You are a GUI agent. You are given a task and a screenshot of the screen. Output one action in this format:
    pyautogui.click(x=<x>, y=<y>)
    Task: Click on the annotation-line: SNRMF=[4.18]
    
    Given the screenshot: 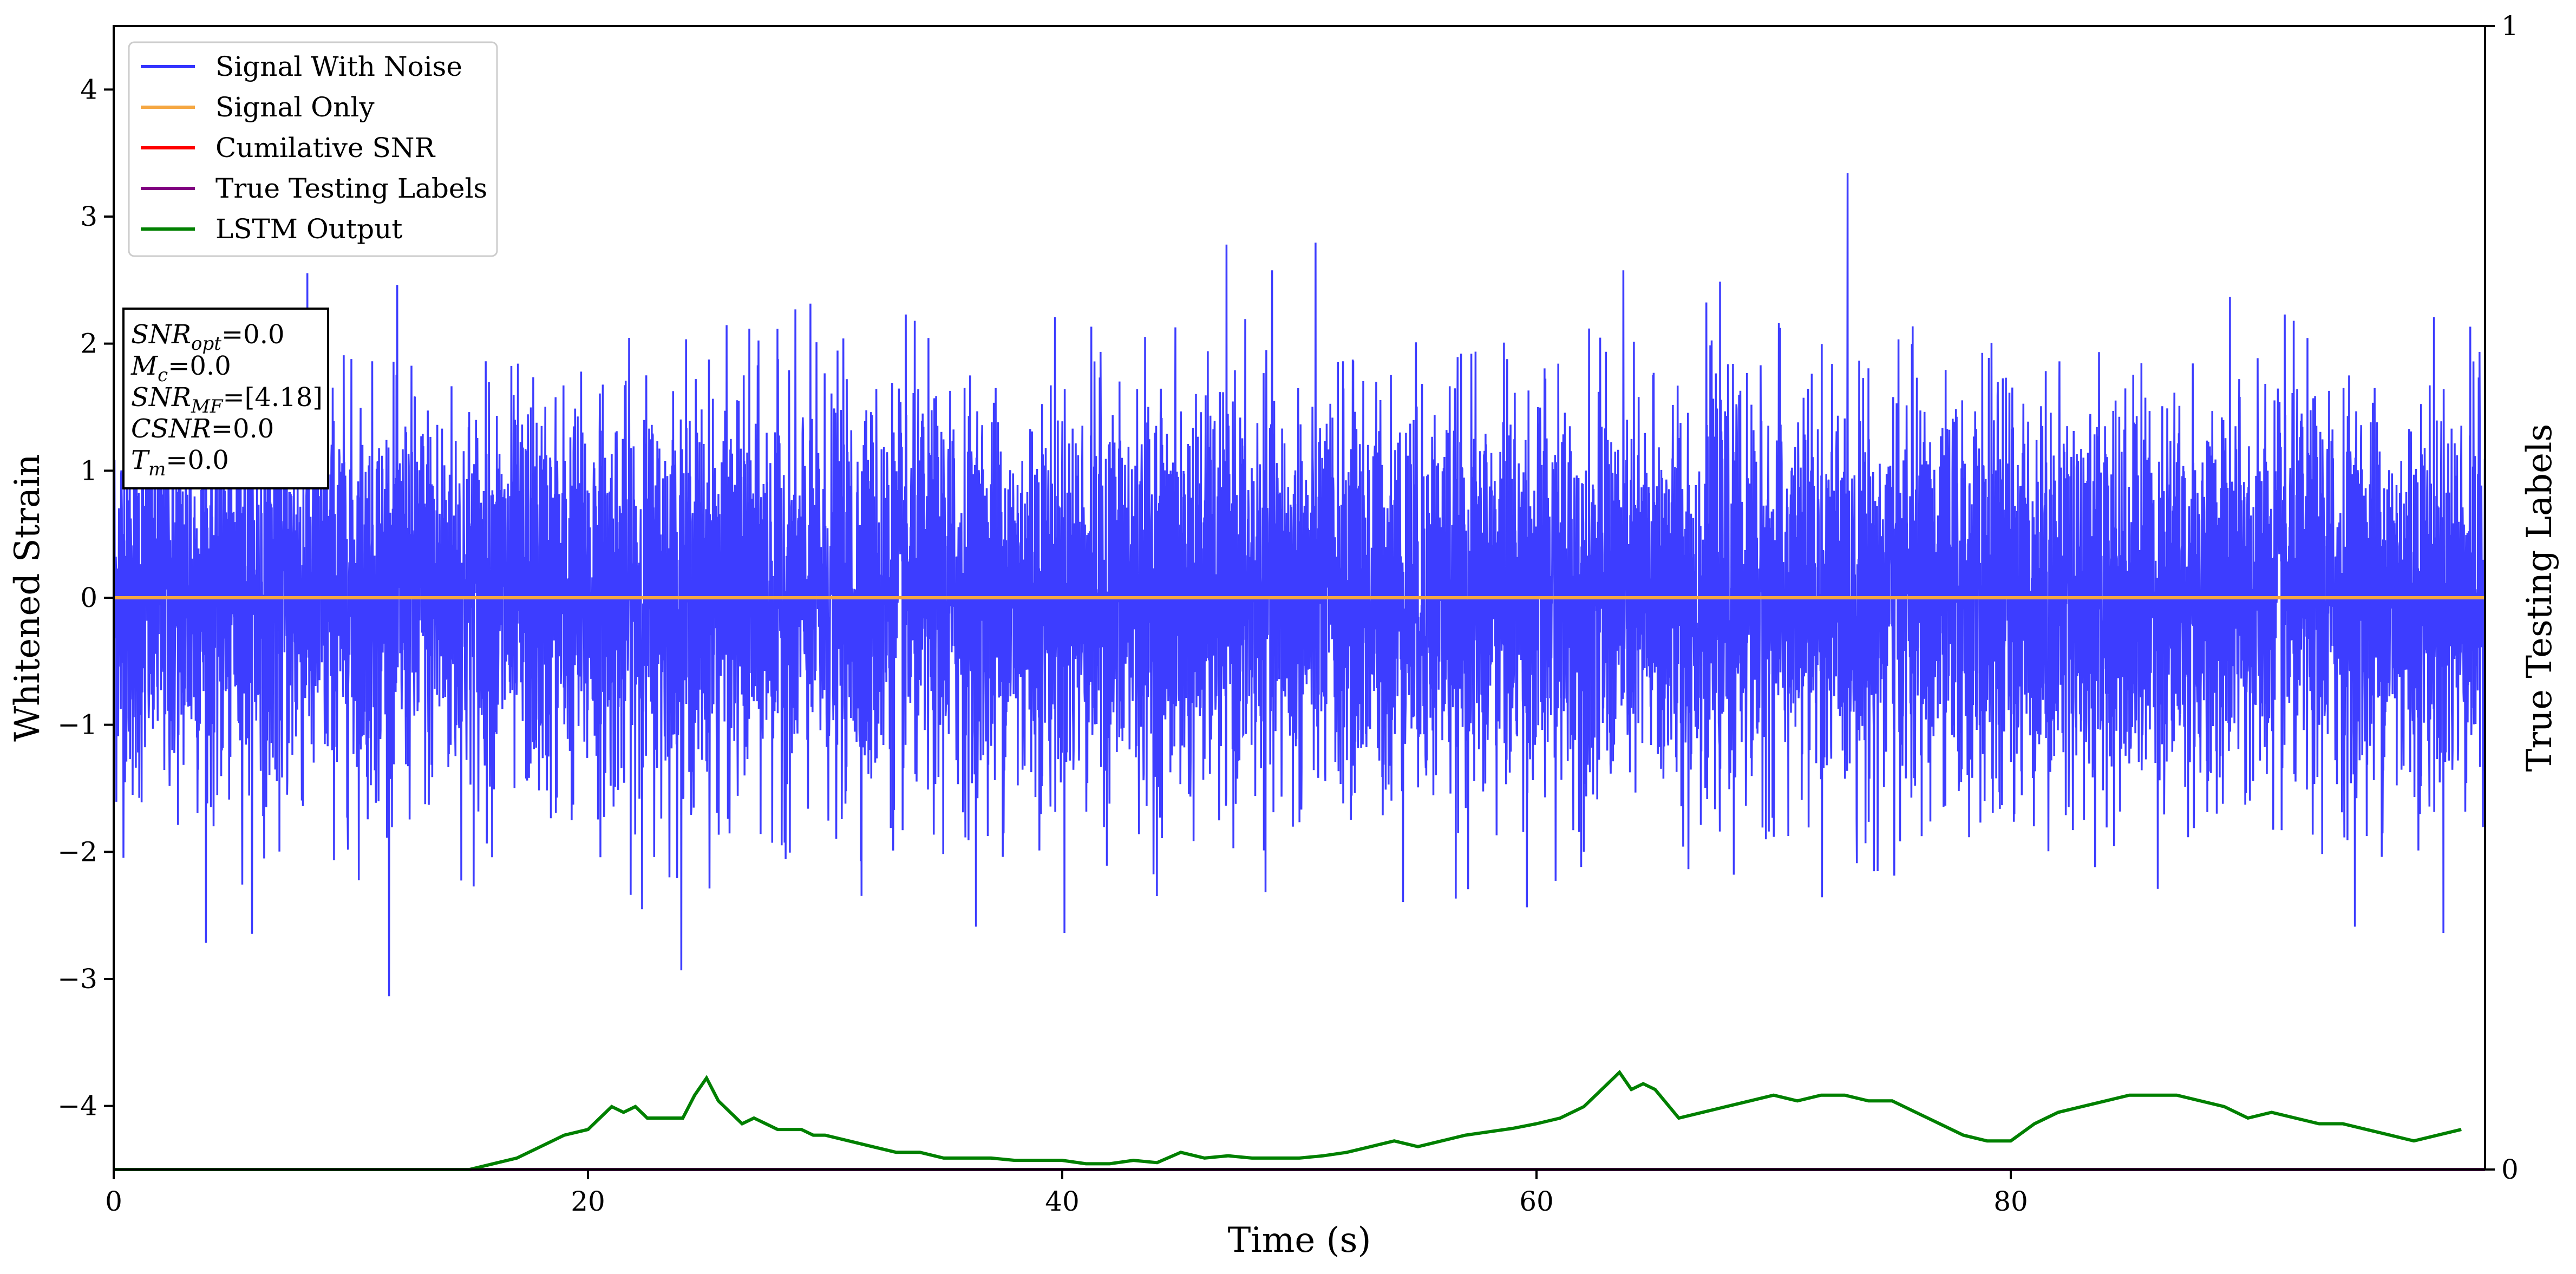 What is the action you would take?
    pyautogui.click(x=227, y=399)
    